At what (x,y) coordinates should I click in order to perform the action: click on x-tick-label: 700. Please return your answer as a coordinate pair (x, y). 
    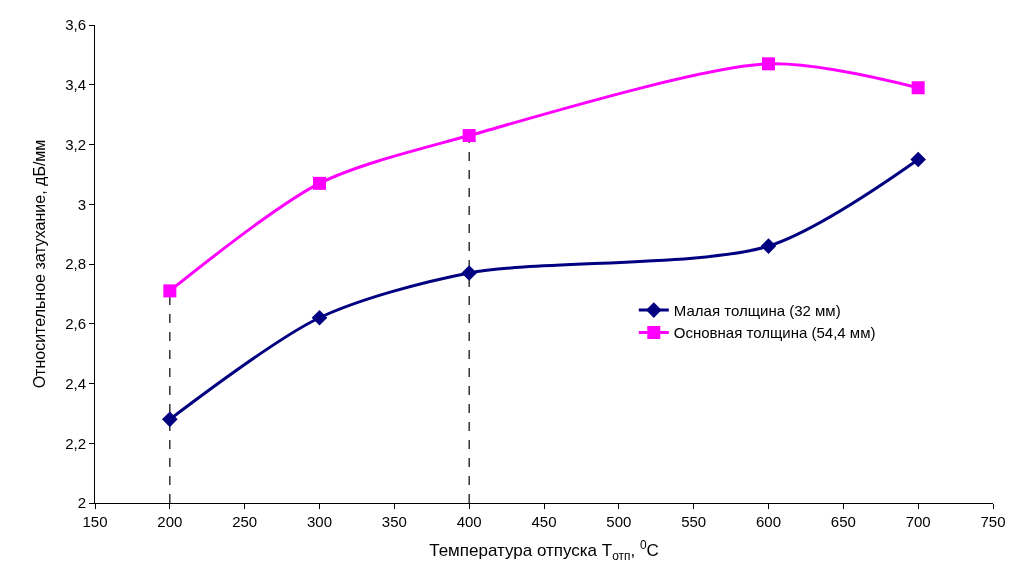
    Looking at the image, I should click on (918, 521).